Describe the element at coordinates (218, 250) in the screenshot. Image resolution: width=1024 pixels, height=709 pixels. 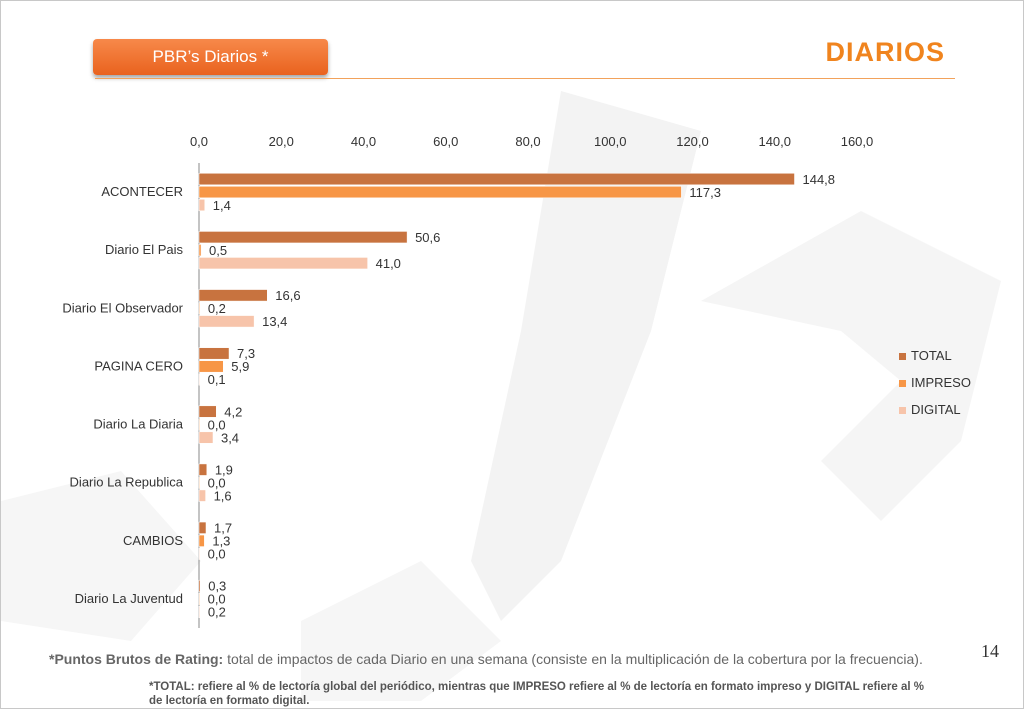
I see `data-label: 0,5` at that location.